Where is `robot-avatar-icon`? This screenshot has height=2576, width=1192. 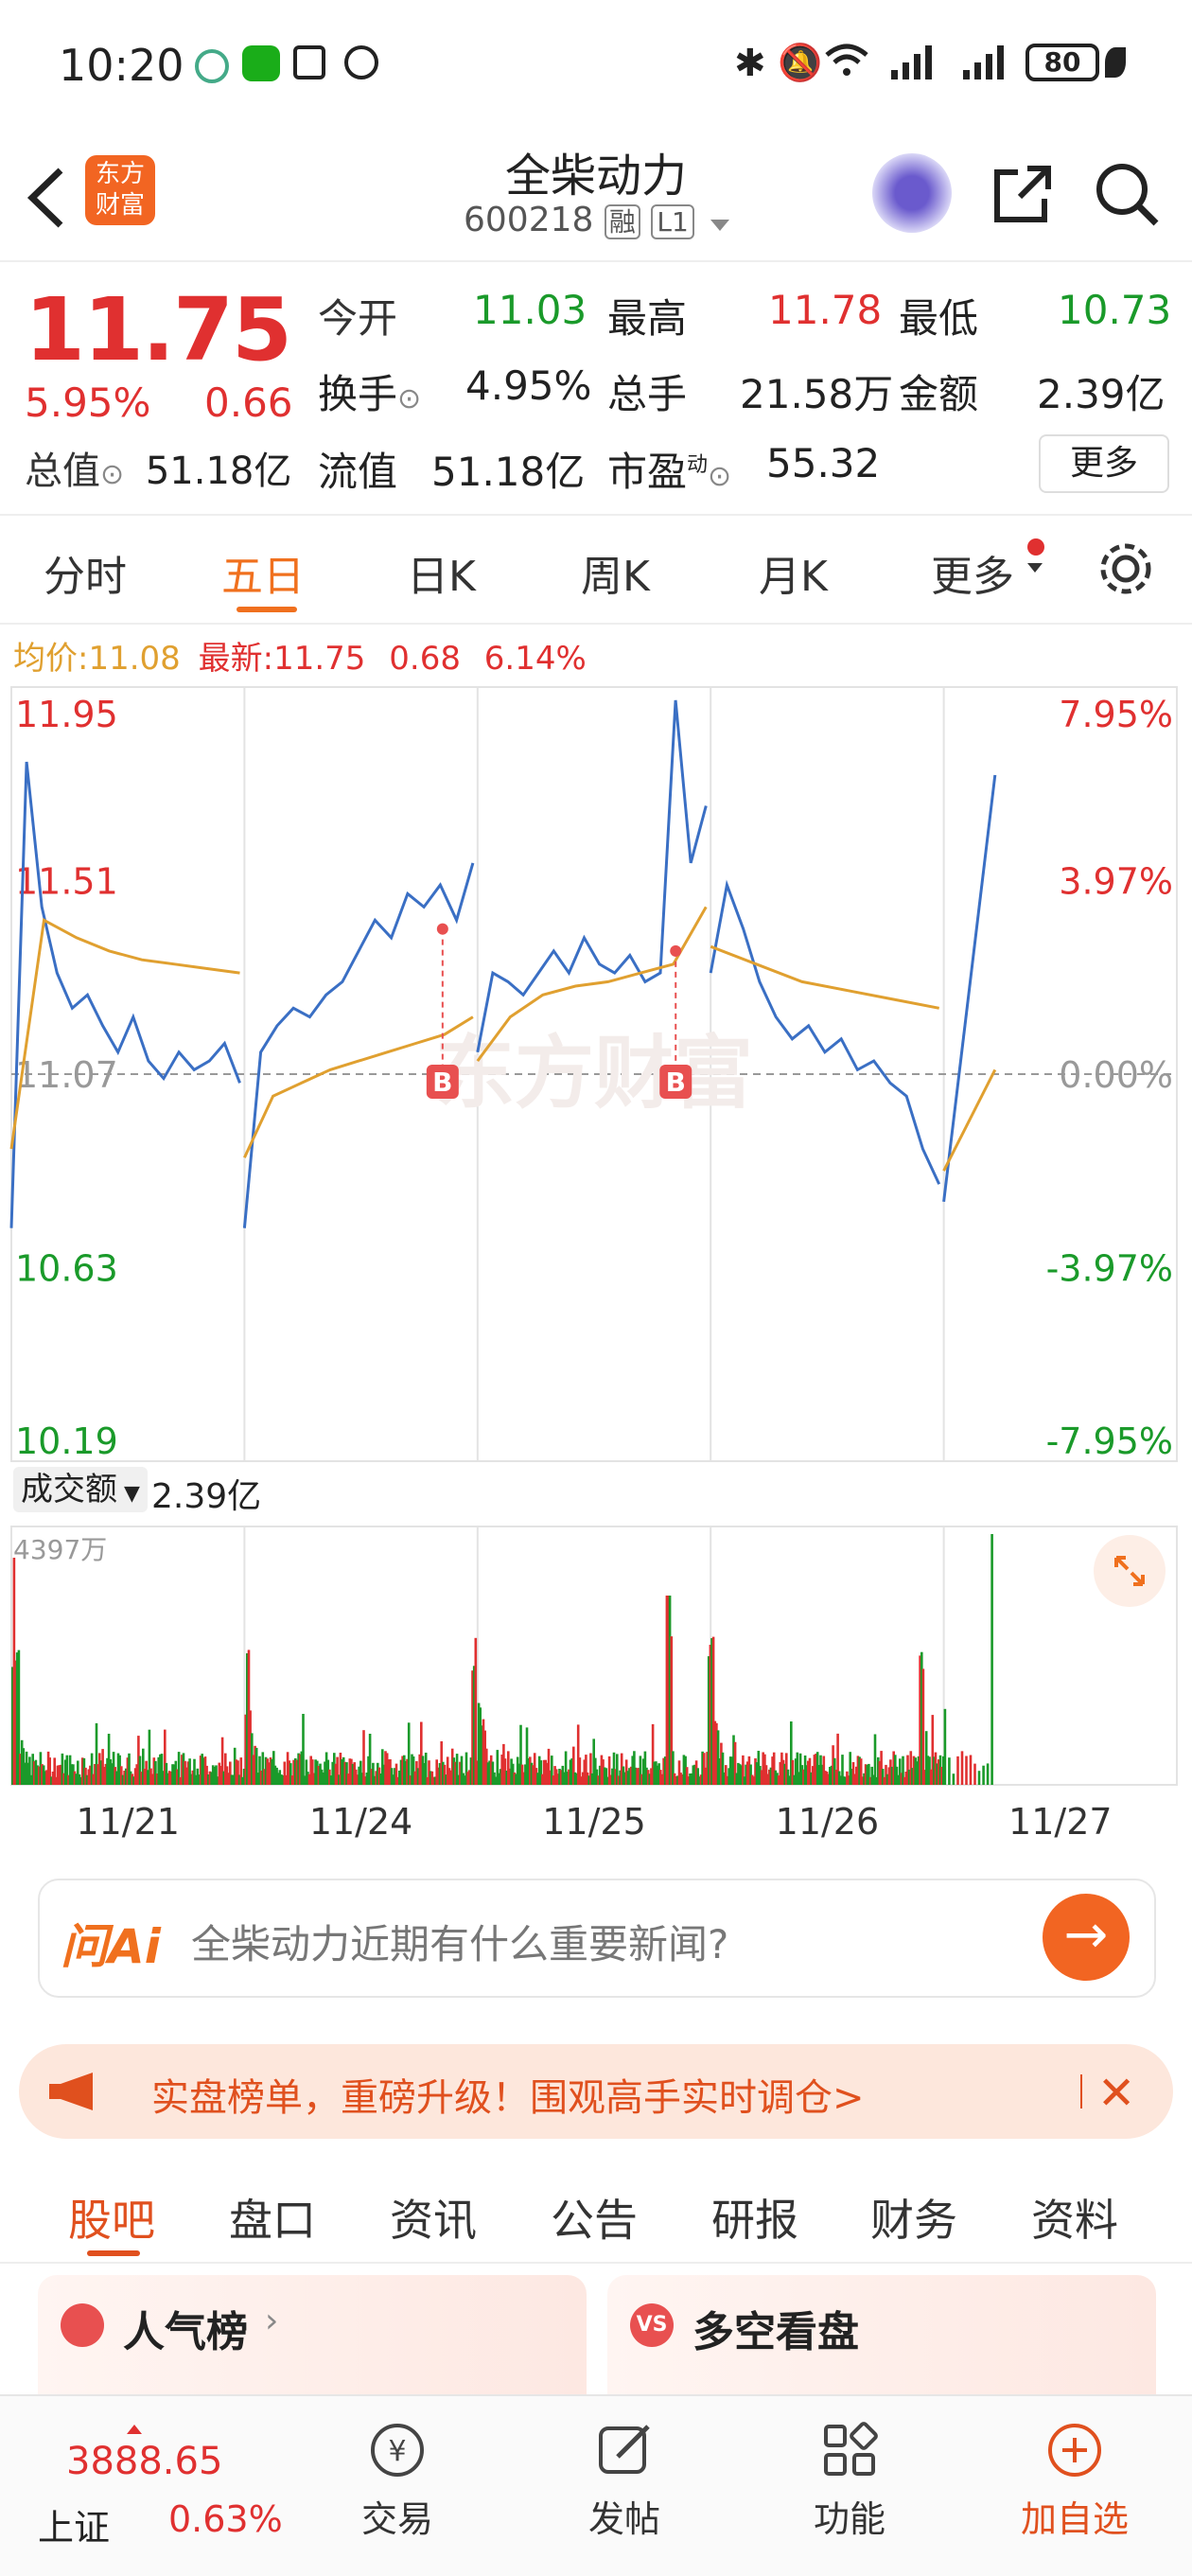 robot-avatar-icon is located at coordinates (912, 193).